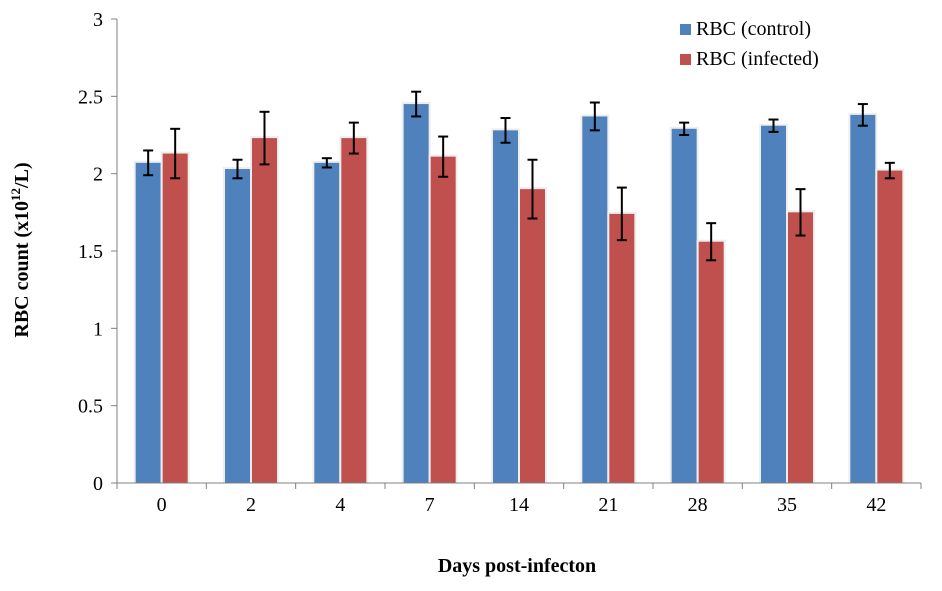  I want to click on y-axis-title-main: RBC count (x10, so click(22, 269).